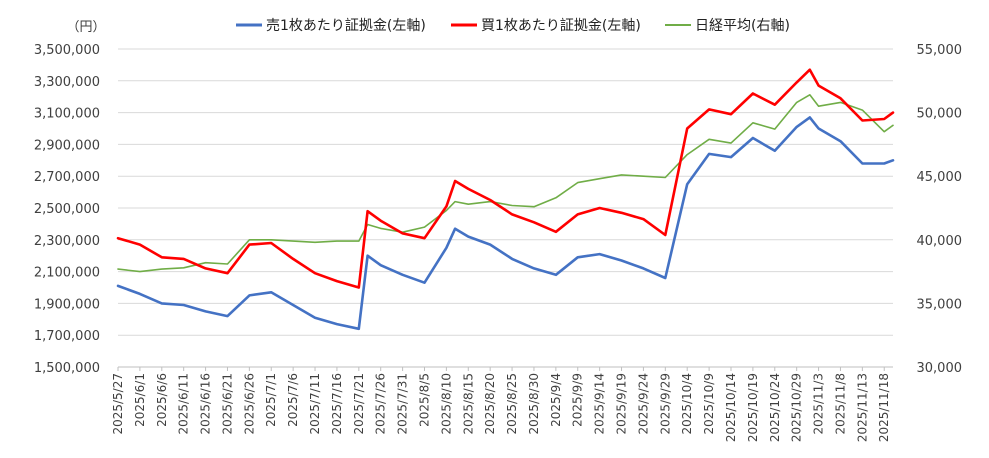 The height and width of the screenshot is (458, 989). Describe the element at coordinates (67, 209) in the screenshot. I see `left-axis-tick-label: 2,500,000` at that location.